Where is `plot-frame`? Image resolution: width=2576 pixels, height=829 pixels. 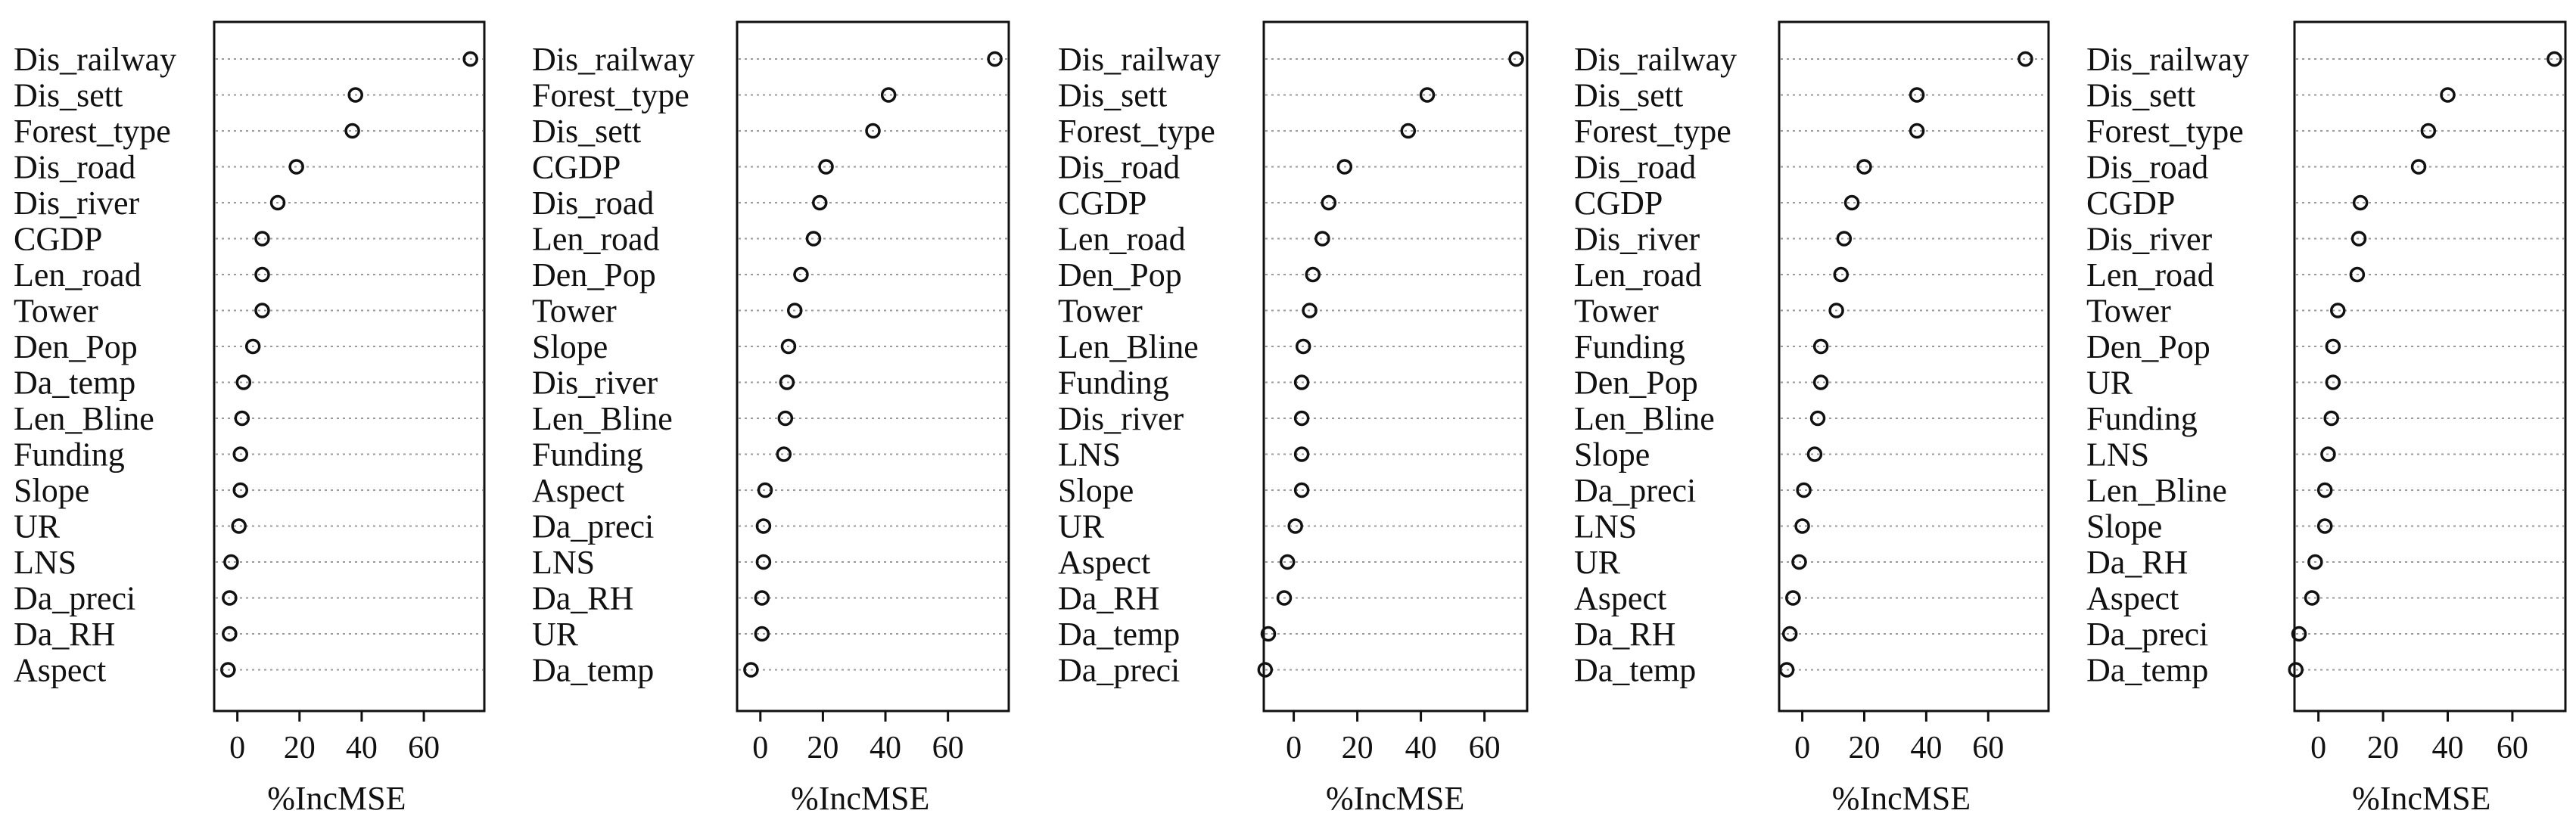 plot-frame is located at coordinates (1395, 366).